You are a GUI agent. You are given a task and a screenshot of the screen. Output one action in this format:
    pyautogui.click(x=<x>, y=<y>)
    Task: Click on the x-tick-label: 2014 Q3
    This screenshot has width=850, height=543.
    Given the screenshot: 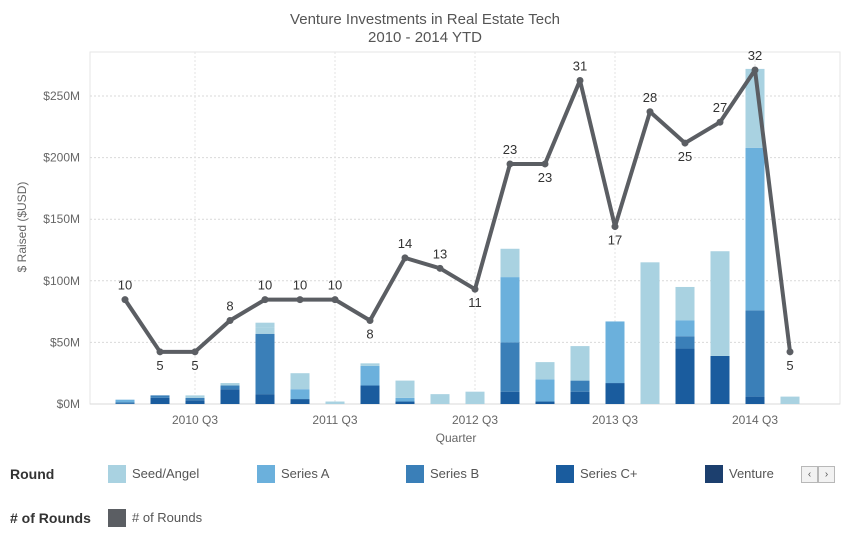 What is the action you would take?
    pyautogui.click(x=755, y=420)
    